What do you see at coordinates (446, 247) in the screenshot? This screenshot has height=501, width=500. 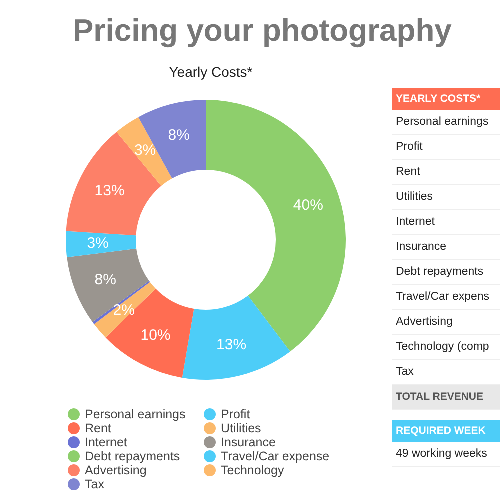 I see `text: Insurance` at bounding box center [446, 247].